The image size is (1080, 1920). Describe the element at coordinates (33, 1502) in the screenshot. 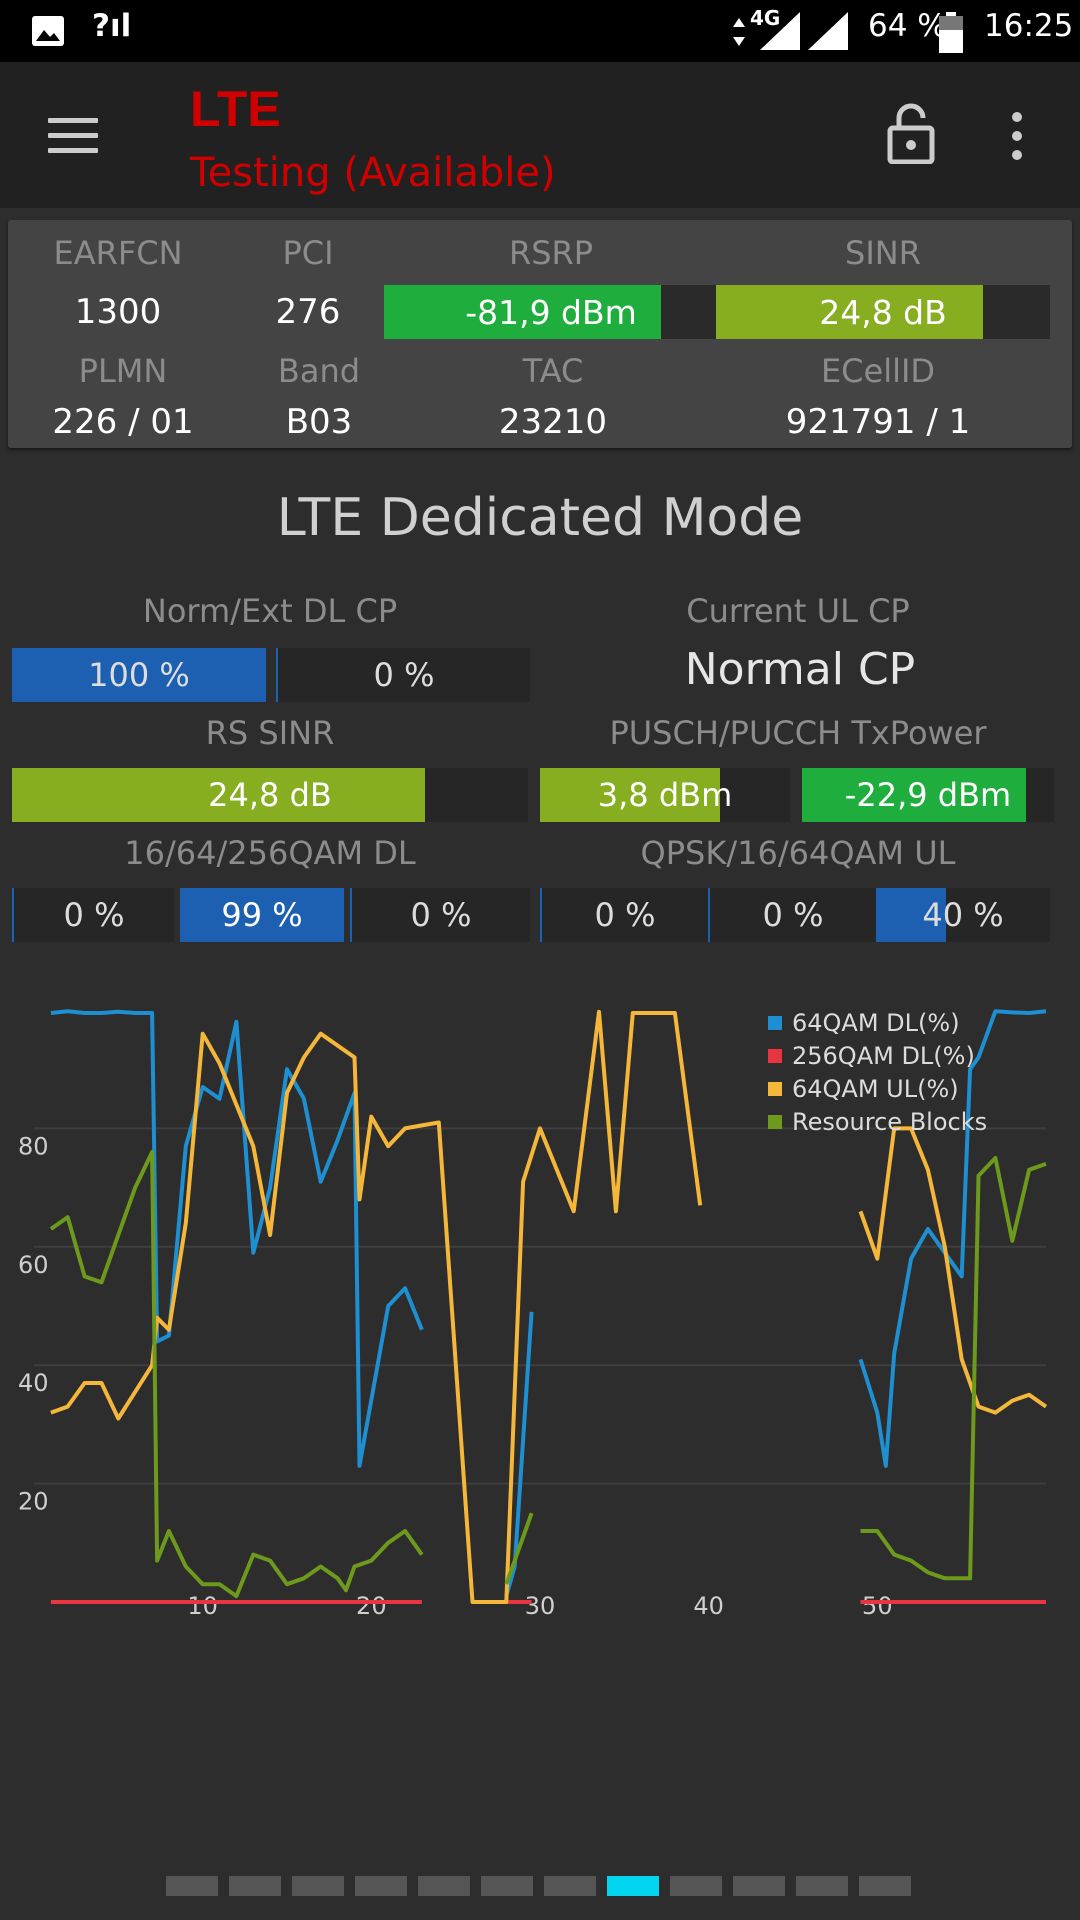

I see `y-tick-label: 20` at that location.